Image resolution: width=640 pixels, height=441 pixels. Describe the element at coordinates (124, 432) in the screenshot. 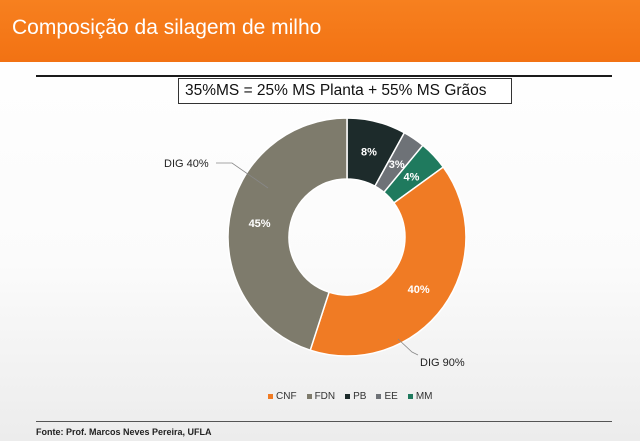

I see `source-credit: Fonte: Prof. Marcos Neves Pereira, UFLA` at that location.